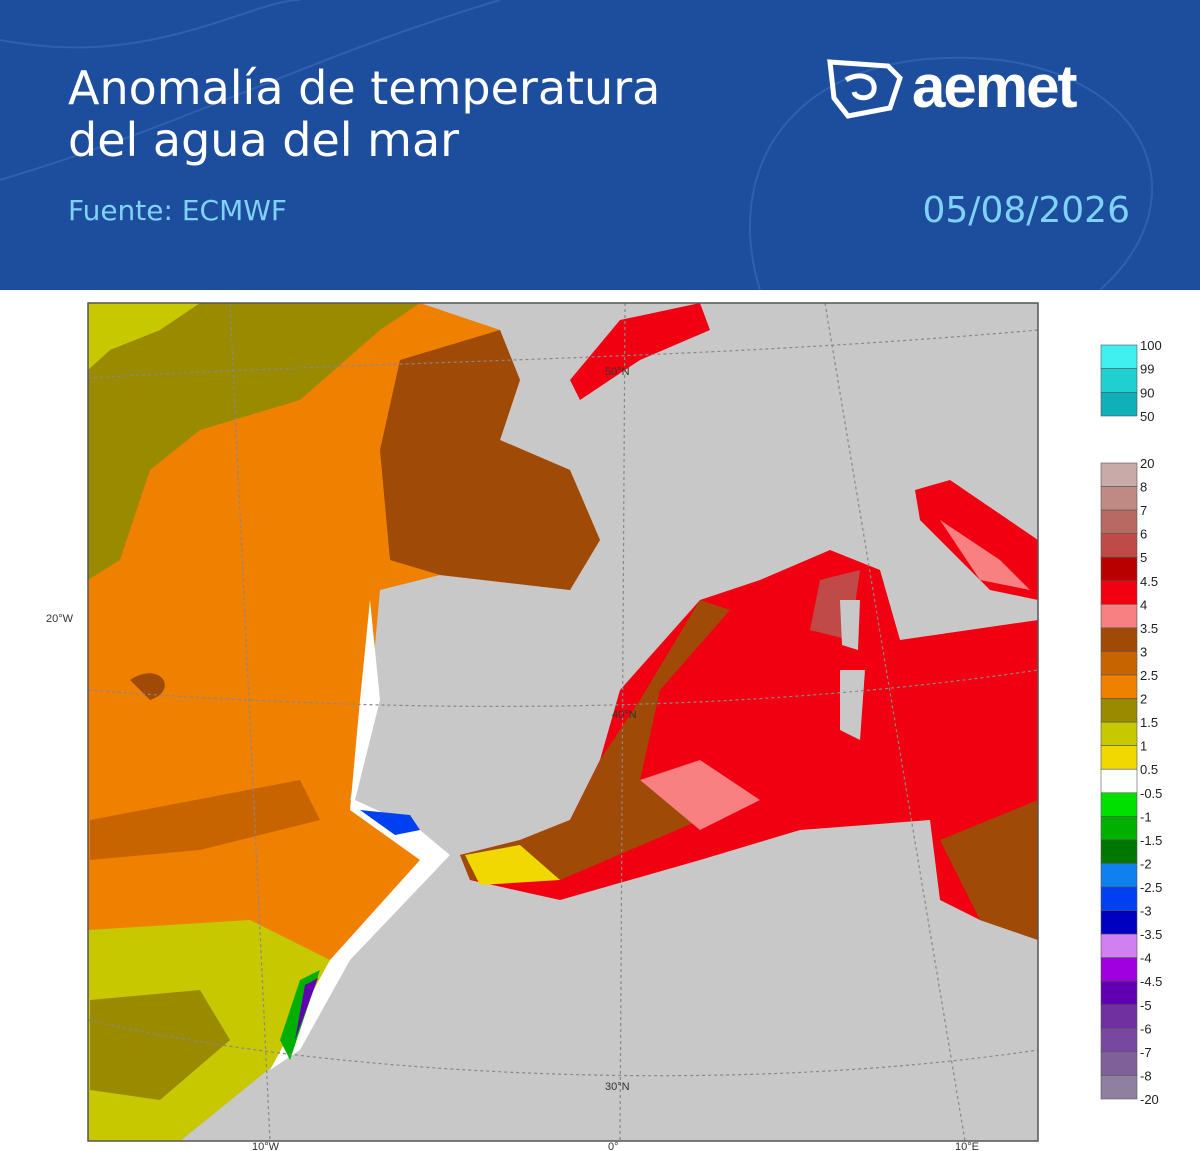 Image resolution: width=1200 pixels, height=1151 pixels. Describe the element at coordinates (1147, 416) in the screenshot. I see `legend-label: 50` at that location.